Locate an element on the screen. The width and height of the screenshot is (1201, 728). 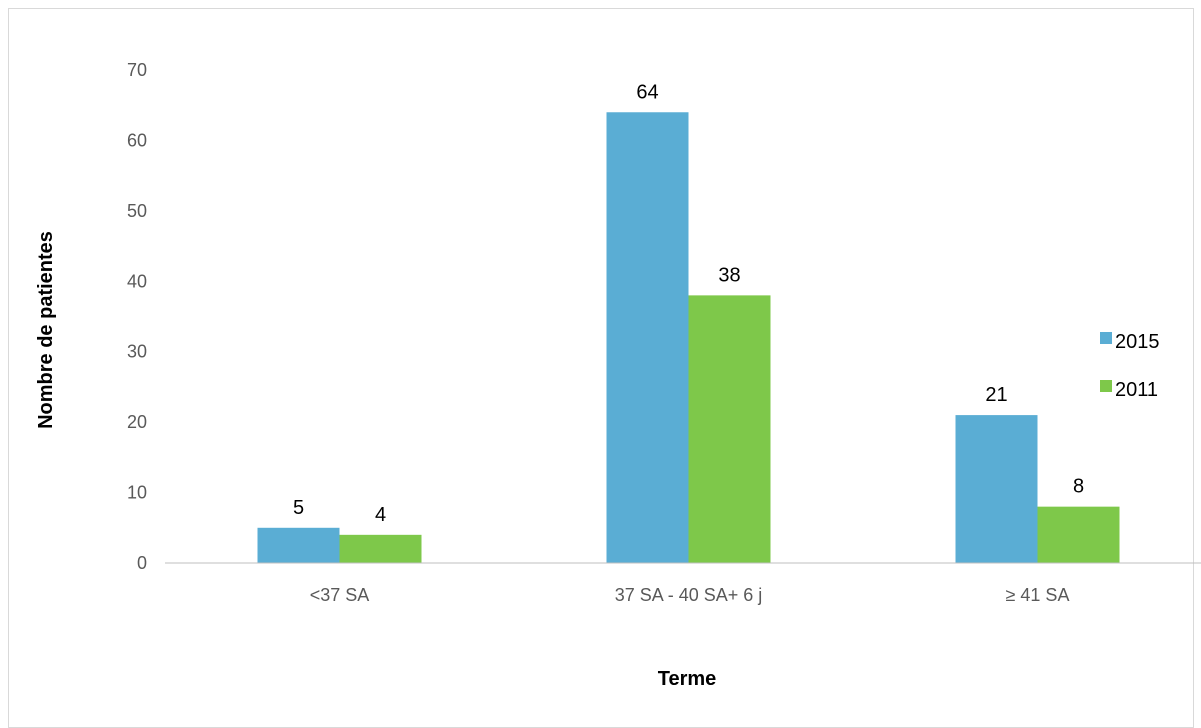
x-tick-label: 37 SA - 40 SA+ 6 j is located at coordinates (689, 595).